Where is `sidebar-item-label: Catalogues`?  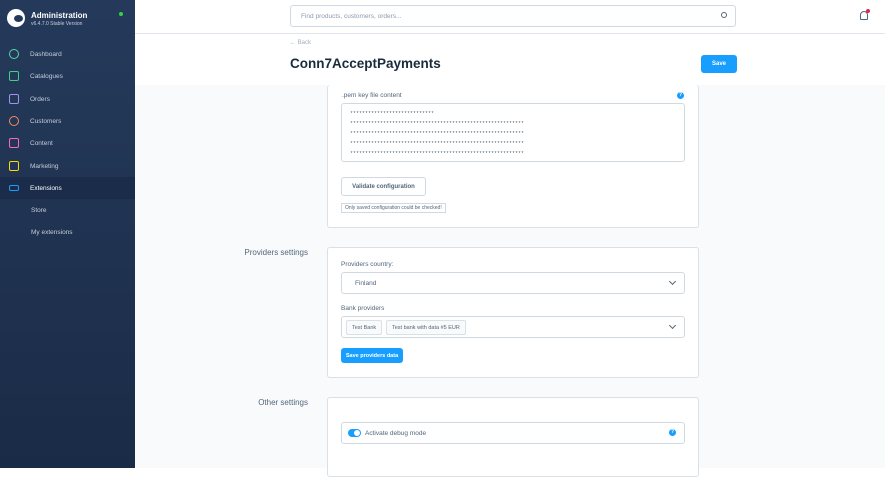
sidebar-item-label: Catalogues is located at coordinates (46, 76).